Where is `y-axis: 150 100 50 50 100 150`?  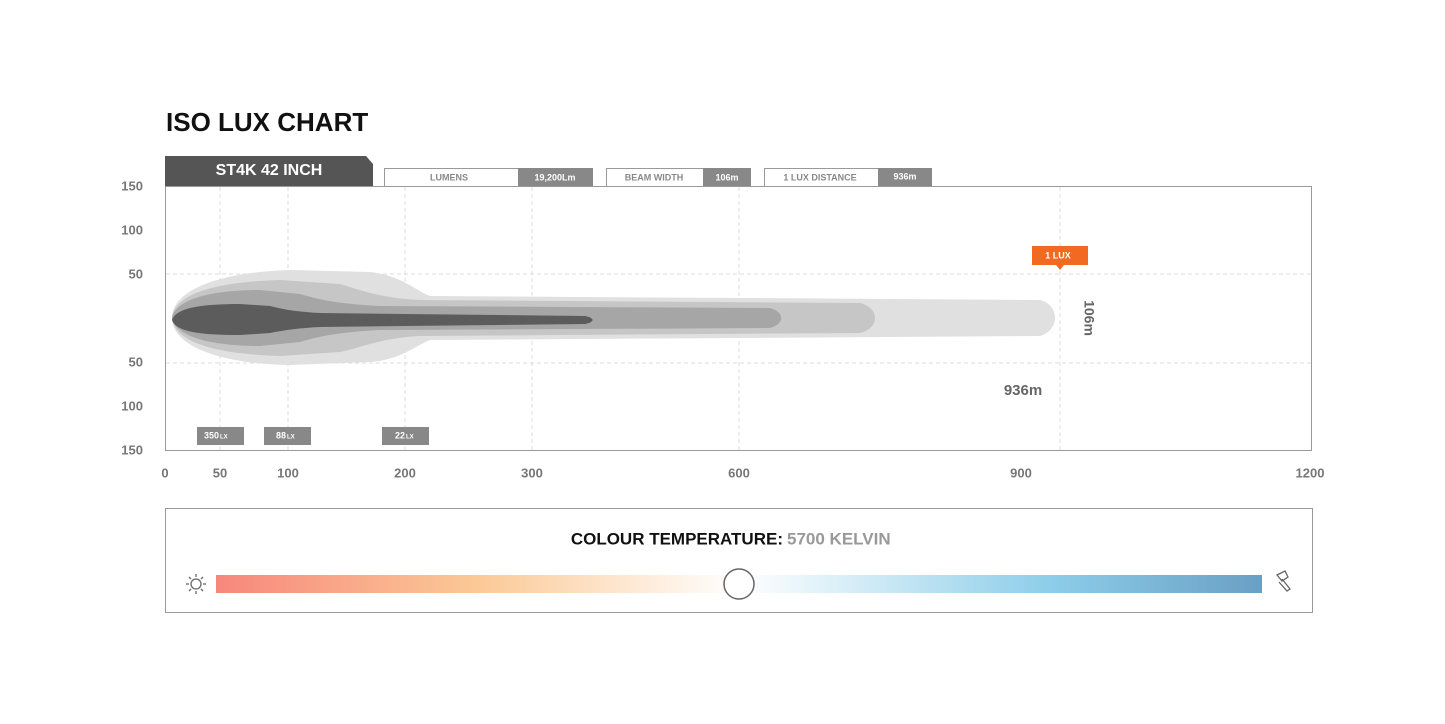 y-axis: 150 100 50 50 100 150 is located at coordinates (132, 317).